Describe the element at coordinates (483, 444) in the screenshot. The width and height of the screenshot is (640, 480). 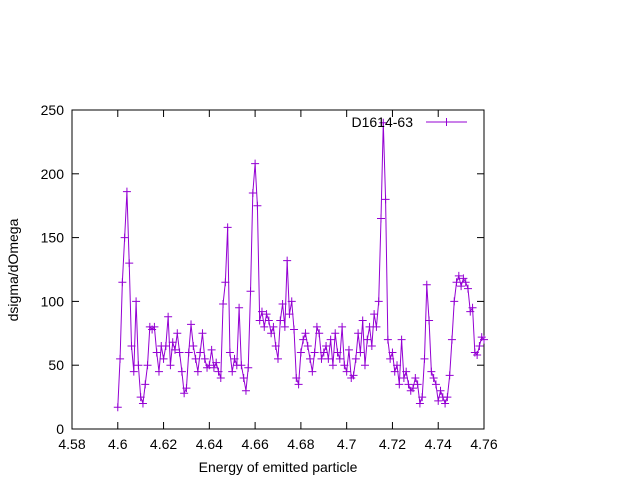
I see `x-tick-label: 4.76` at that location.